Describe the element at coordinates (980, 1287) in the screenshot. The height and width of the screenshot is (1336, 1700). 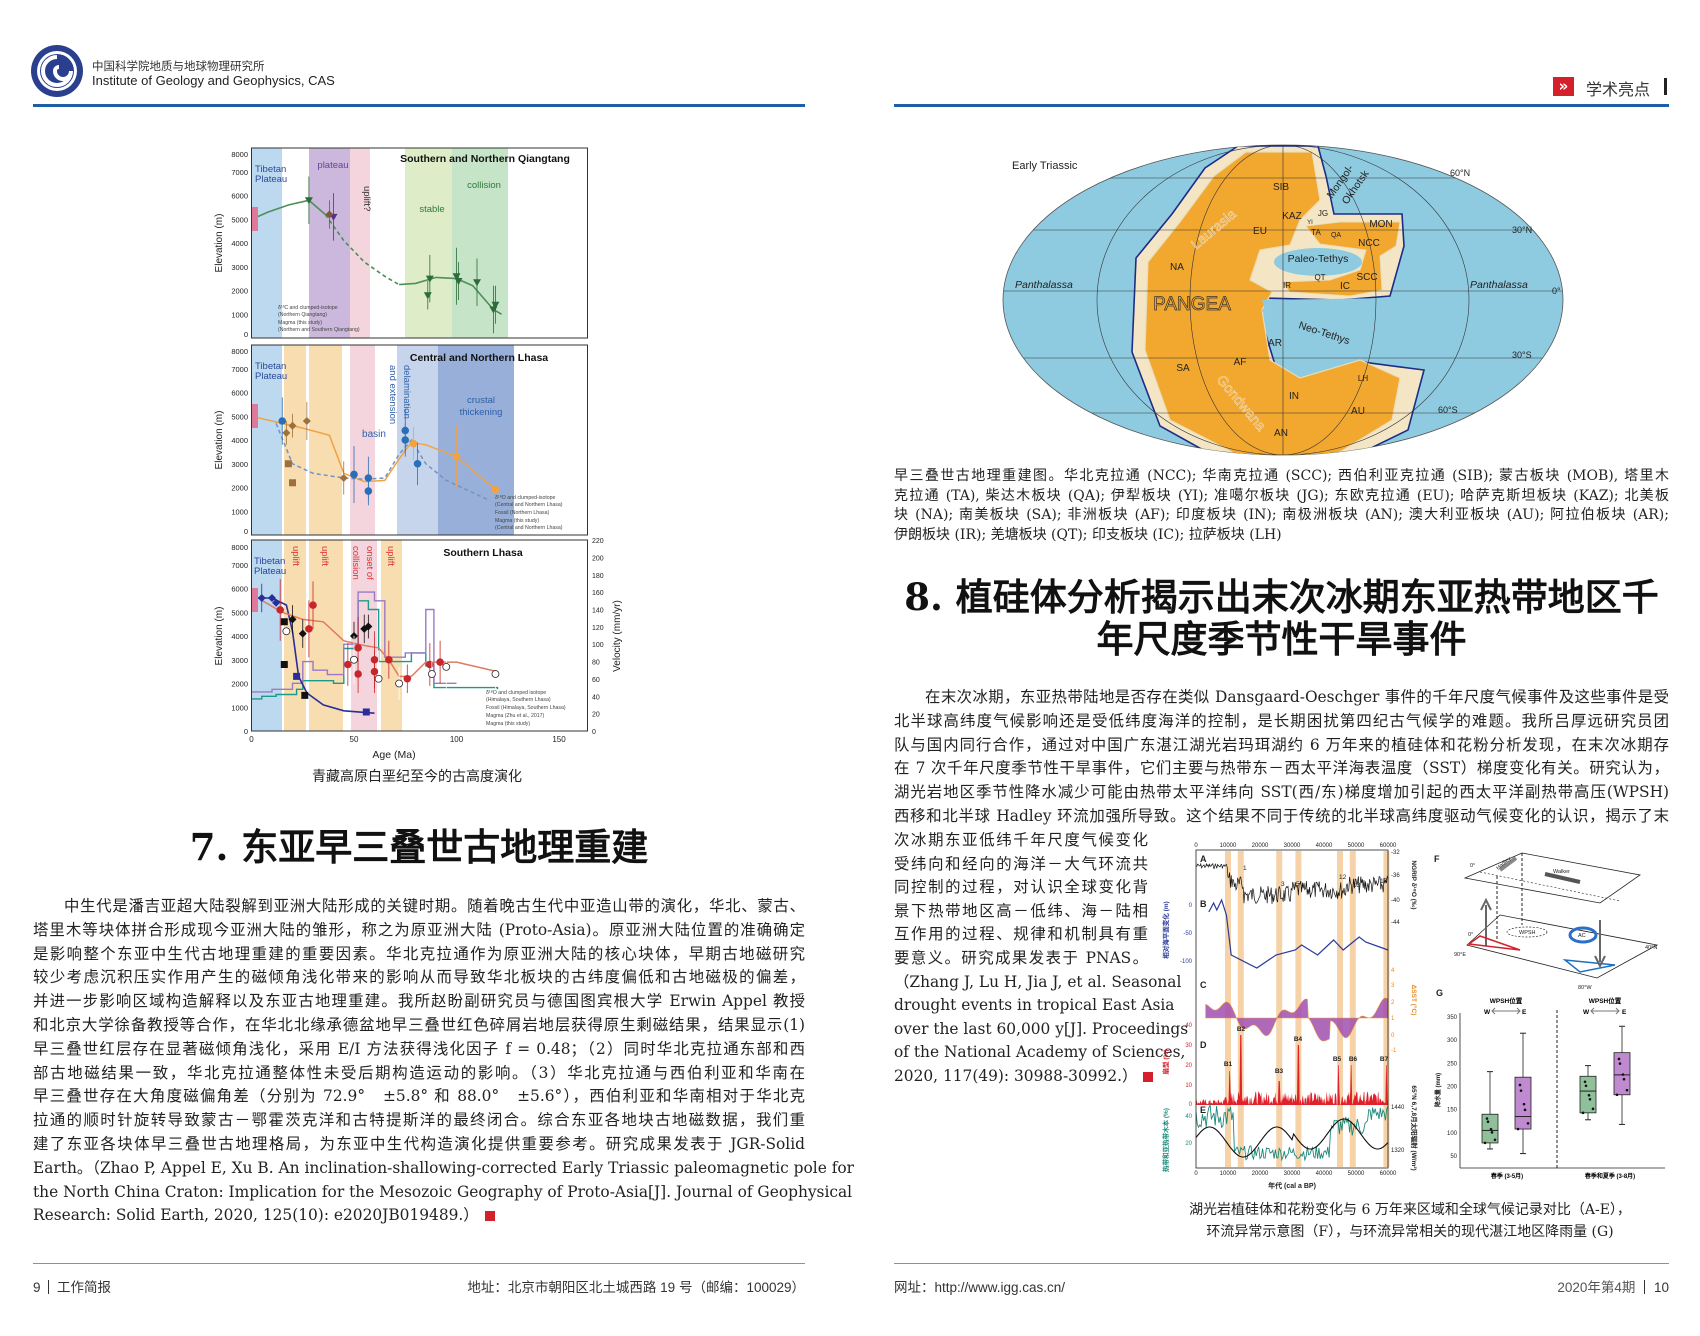
I see `footer-website: 网址：http://www.igg.cas.cn/` at that location.